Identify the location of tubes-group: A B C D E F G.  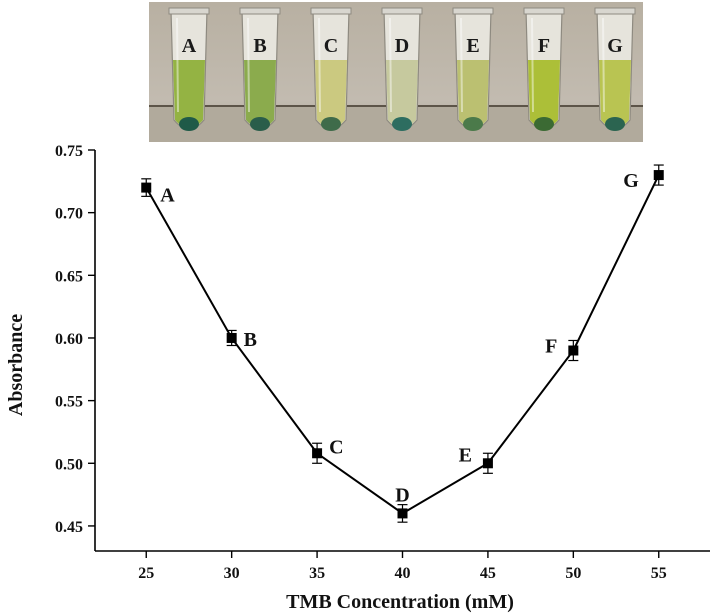
(402, 69).